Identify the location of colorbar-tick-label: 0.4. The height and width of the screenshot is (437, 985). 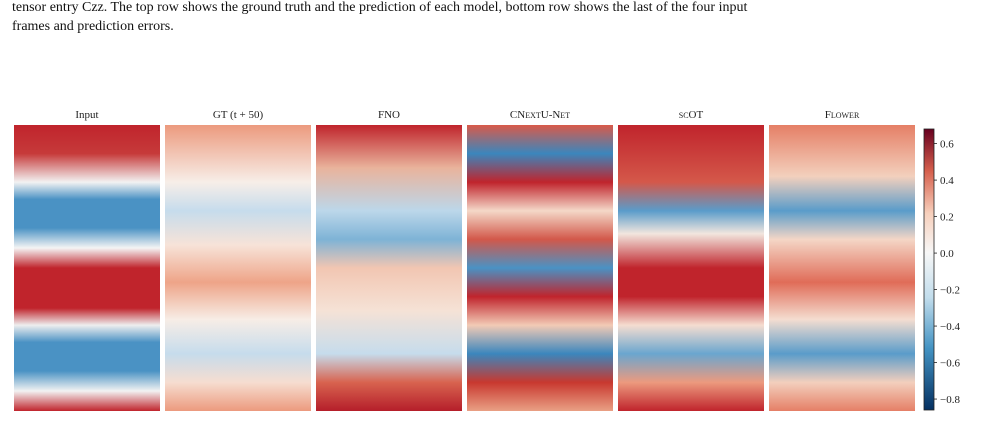
(947, 181).